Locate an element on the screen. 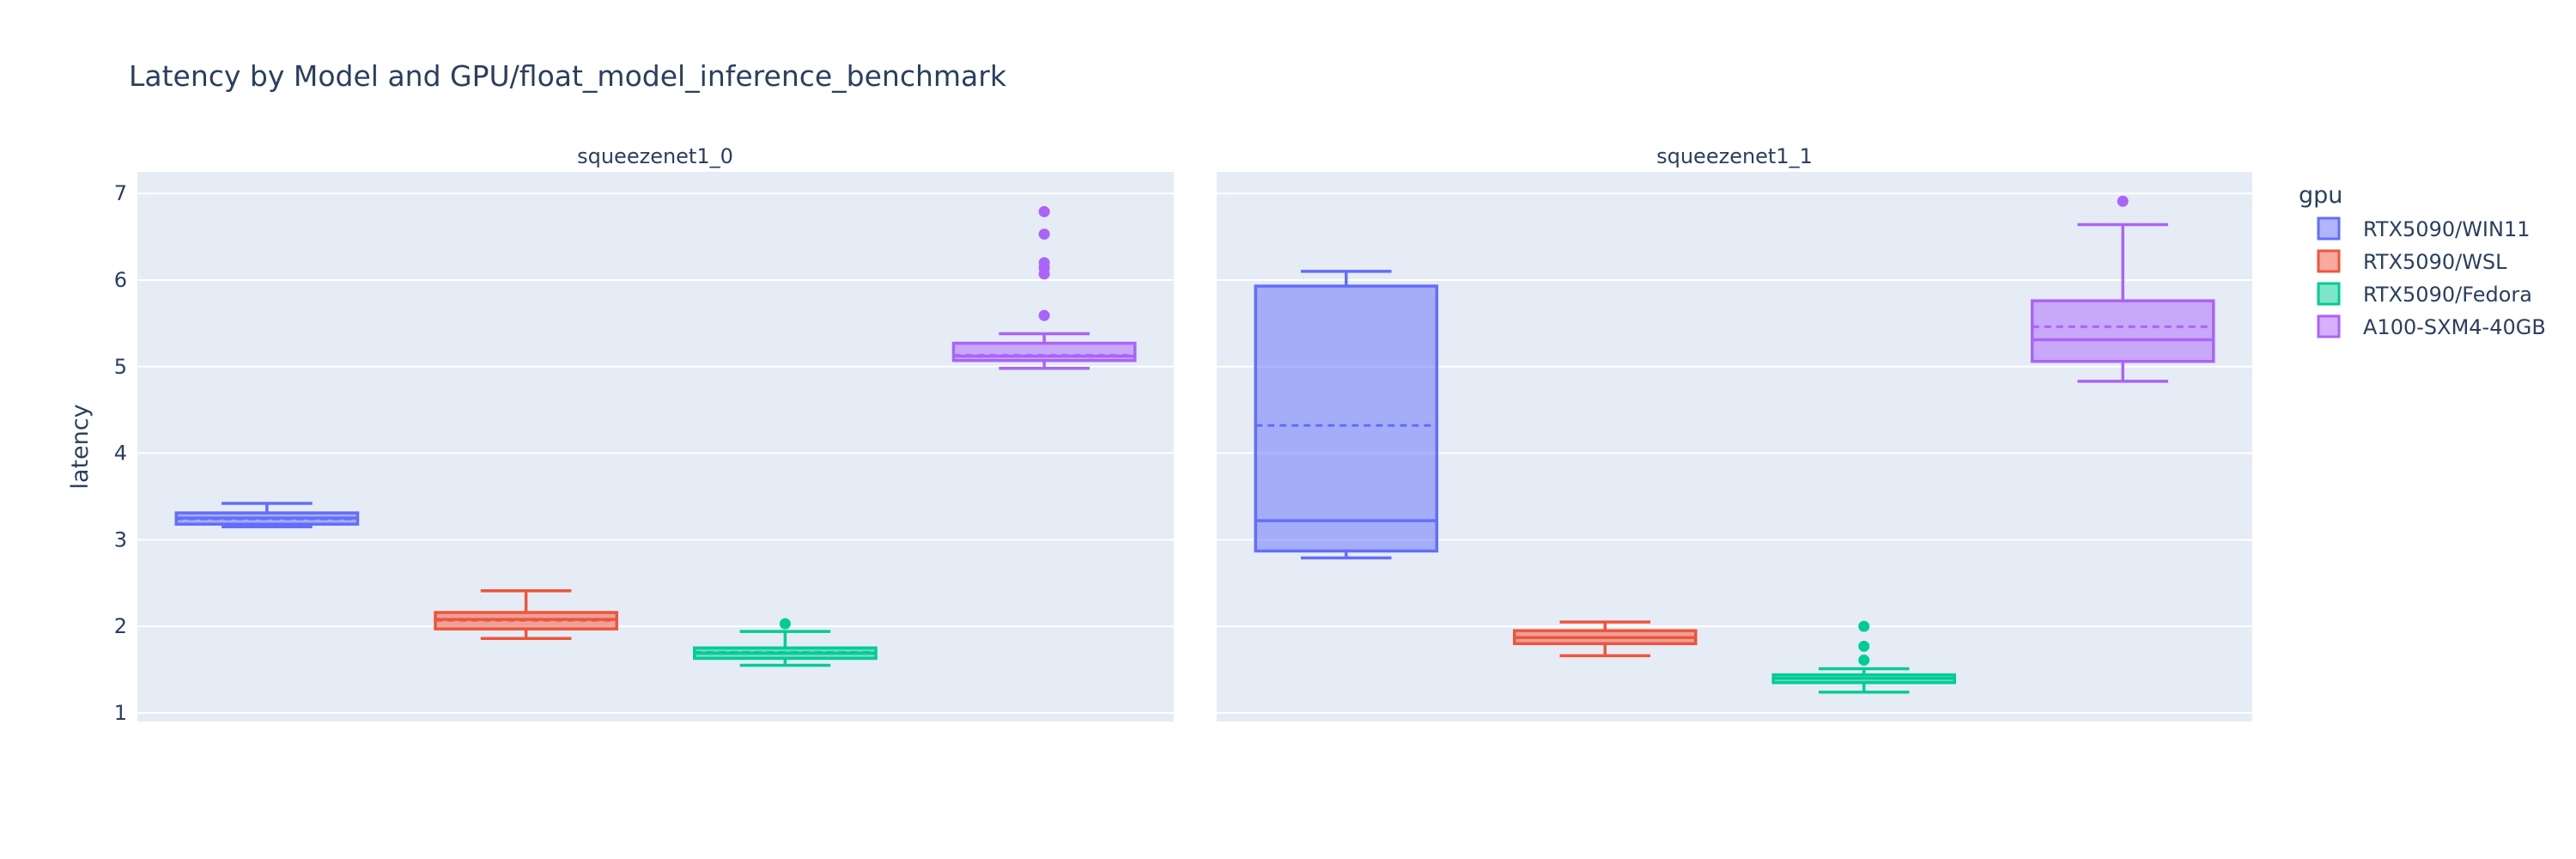  legend-item-A100-SXM4-40GB: A100-SXM4-40GB is located at coordinates (2431, 327).